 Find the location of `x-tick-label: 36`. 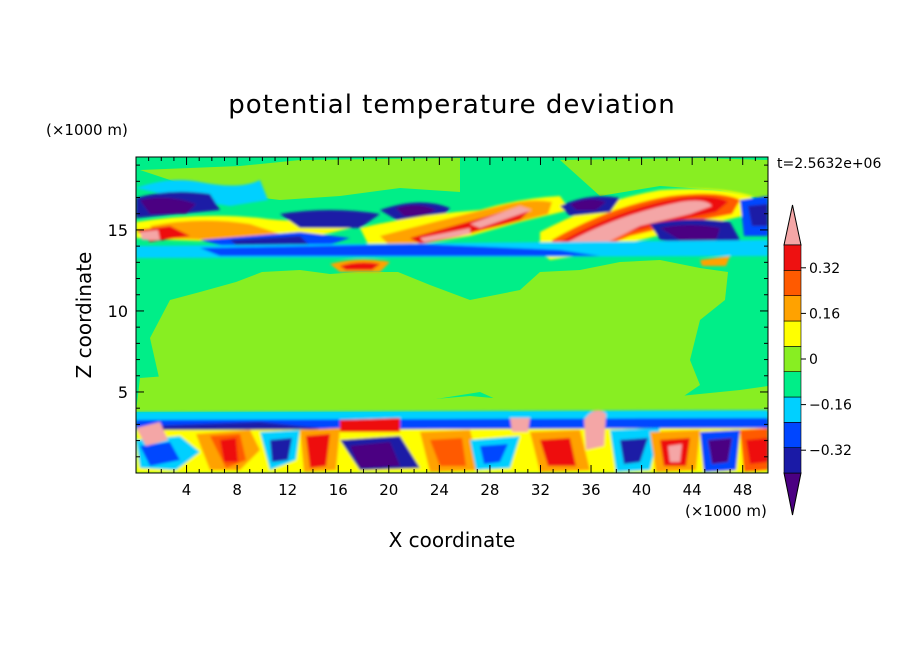

x-tick-label: 36 is located at coordinates (590, 490).